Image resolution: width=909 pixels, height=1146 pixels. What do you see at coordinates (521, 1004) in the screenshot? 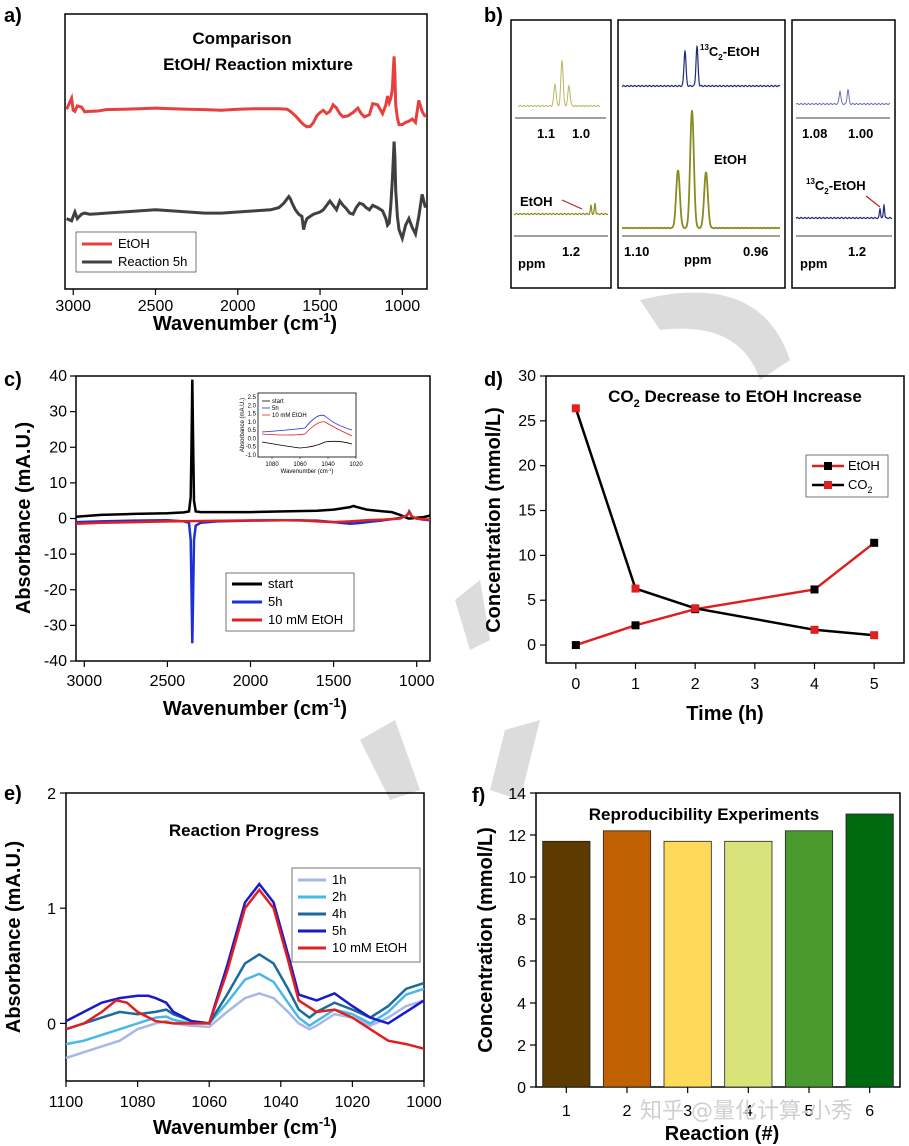
I see `panel-f-ytick-label: 4` at bounding box center [521, 1004].